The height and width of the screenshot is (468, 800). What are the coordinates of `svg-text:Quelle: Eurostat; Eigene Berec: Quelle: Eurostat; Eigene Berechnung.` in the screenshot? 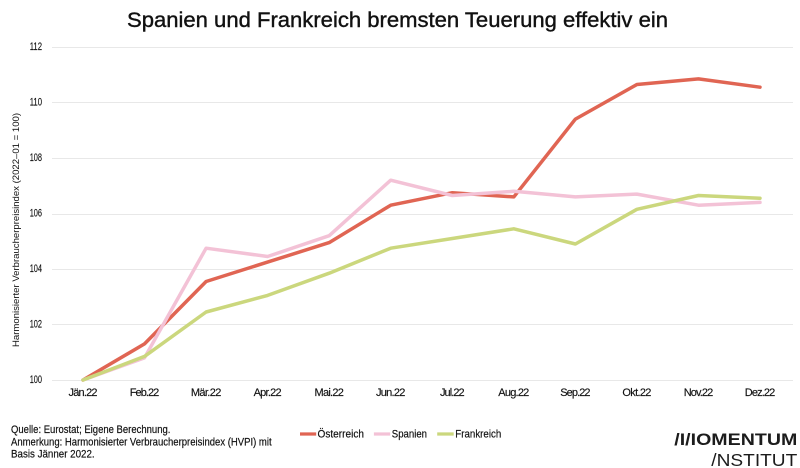 It's located at (90, 430).